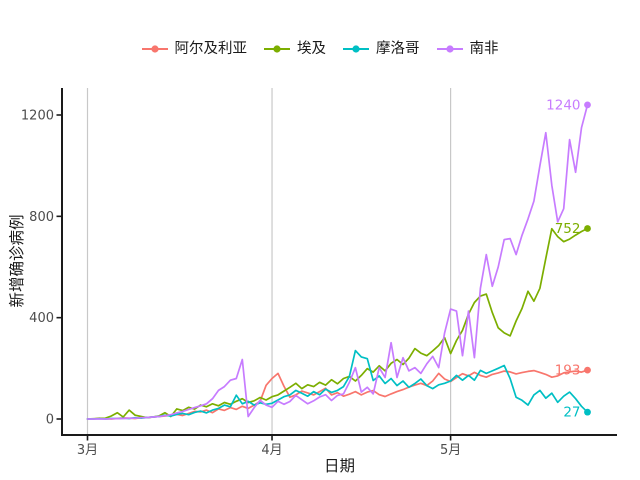 The width and height of the screenshot is (640, 480). Describe the element at coordinates (295, 49) in the screenshot. I see `legend-item-egypt: 埃及` at that location.